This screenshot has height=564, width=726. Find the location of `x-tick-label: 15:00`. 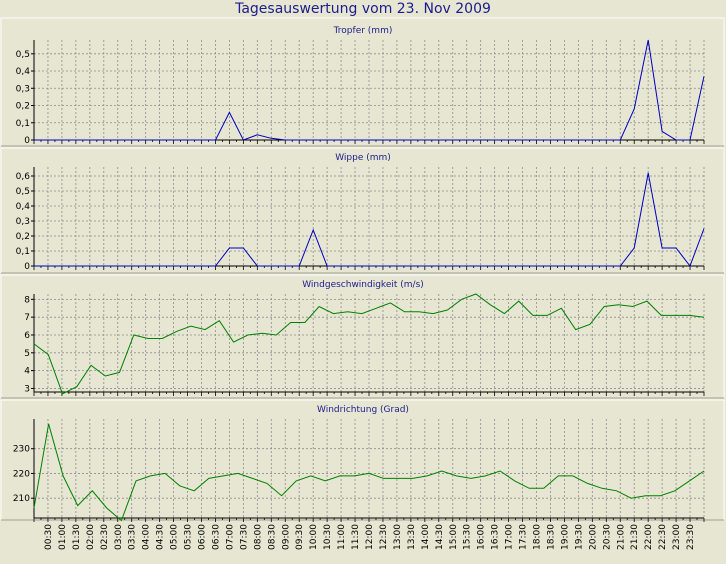

x-tick-label: 15:00 is located at coordinates (454, 537).